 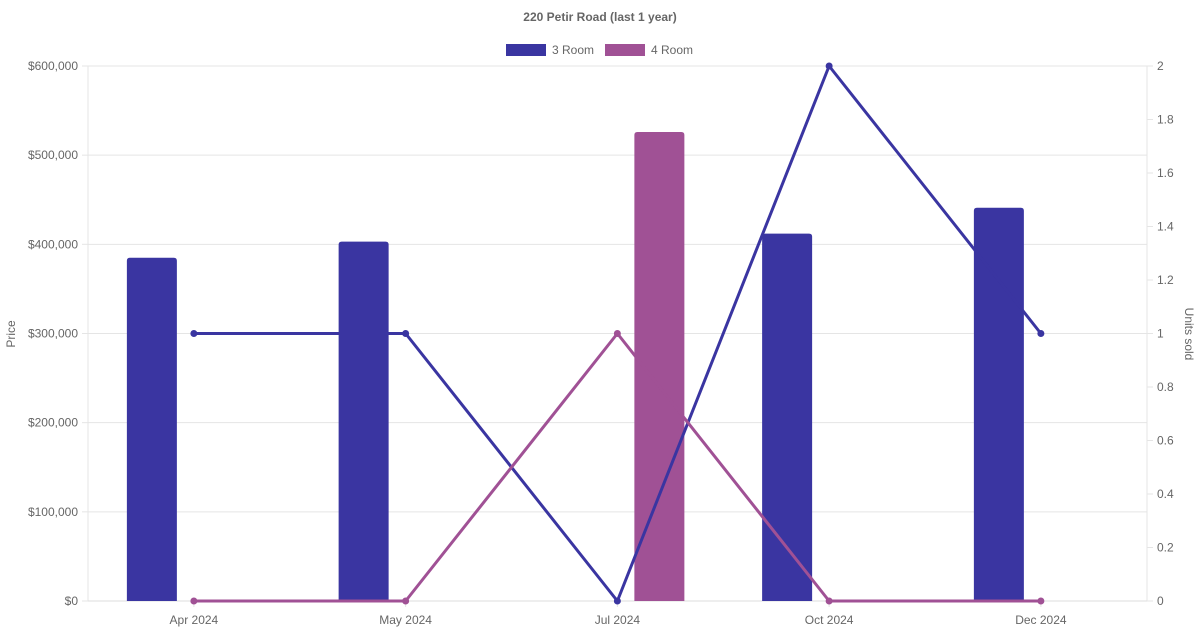 I want to click on left-tick-label: $100,000, so click(x=53, y=512).